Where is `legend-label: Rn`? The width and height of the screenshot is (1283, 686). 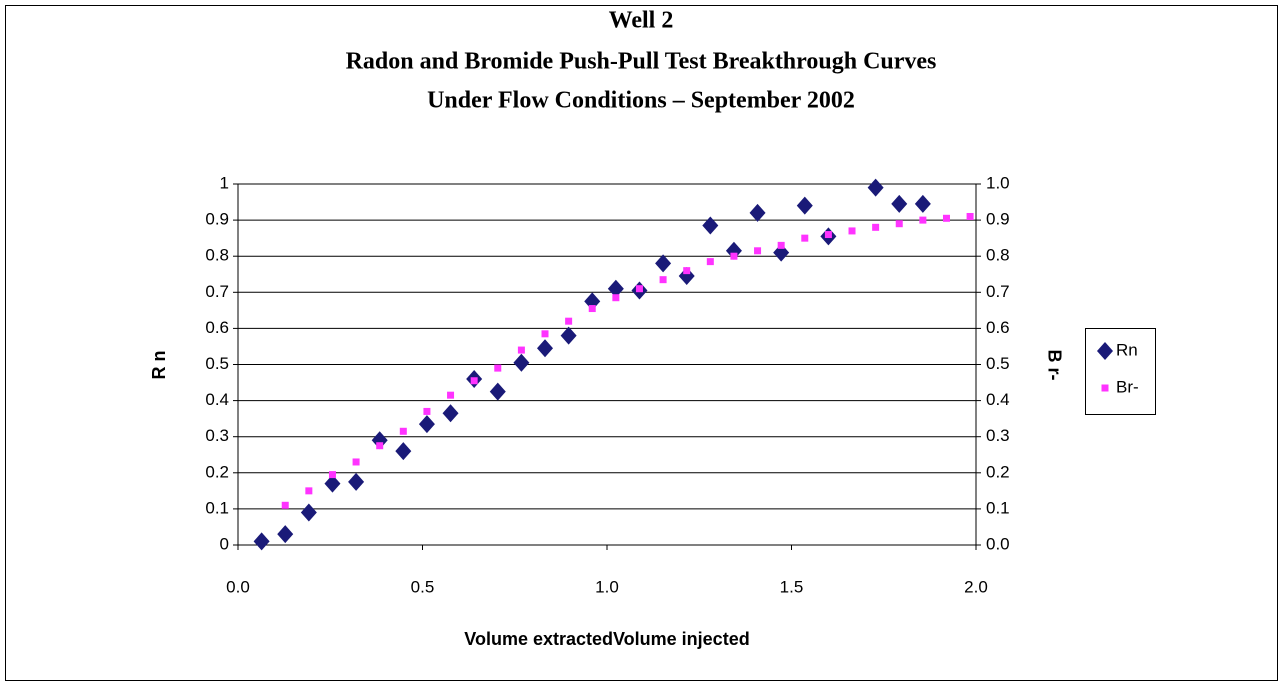
legend-label: Rn is located at coordinates (1127, 349).